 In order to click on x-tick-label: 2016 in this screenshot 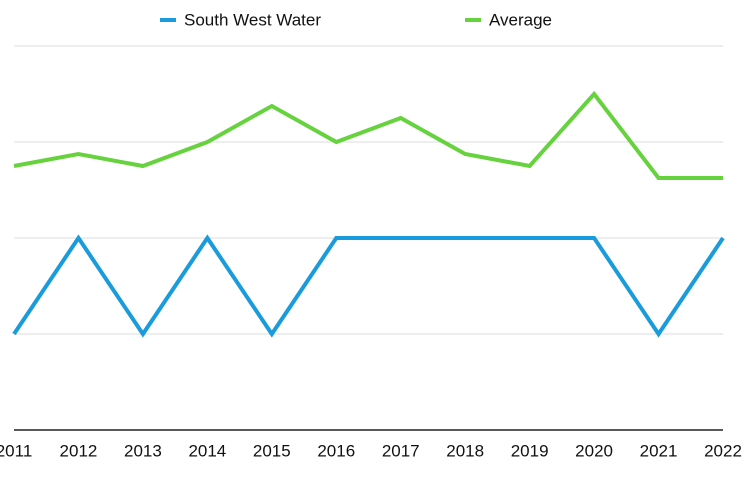, I will do `click(336, 450)`.